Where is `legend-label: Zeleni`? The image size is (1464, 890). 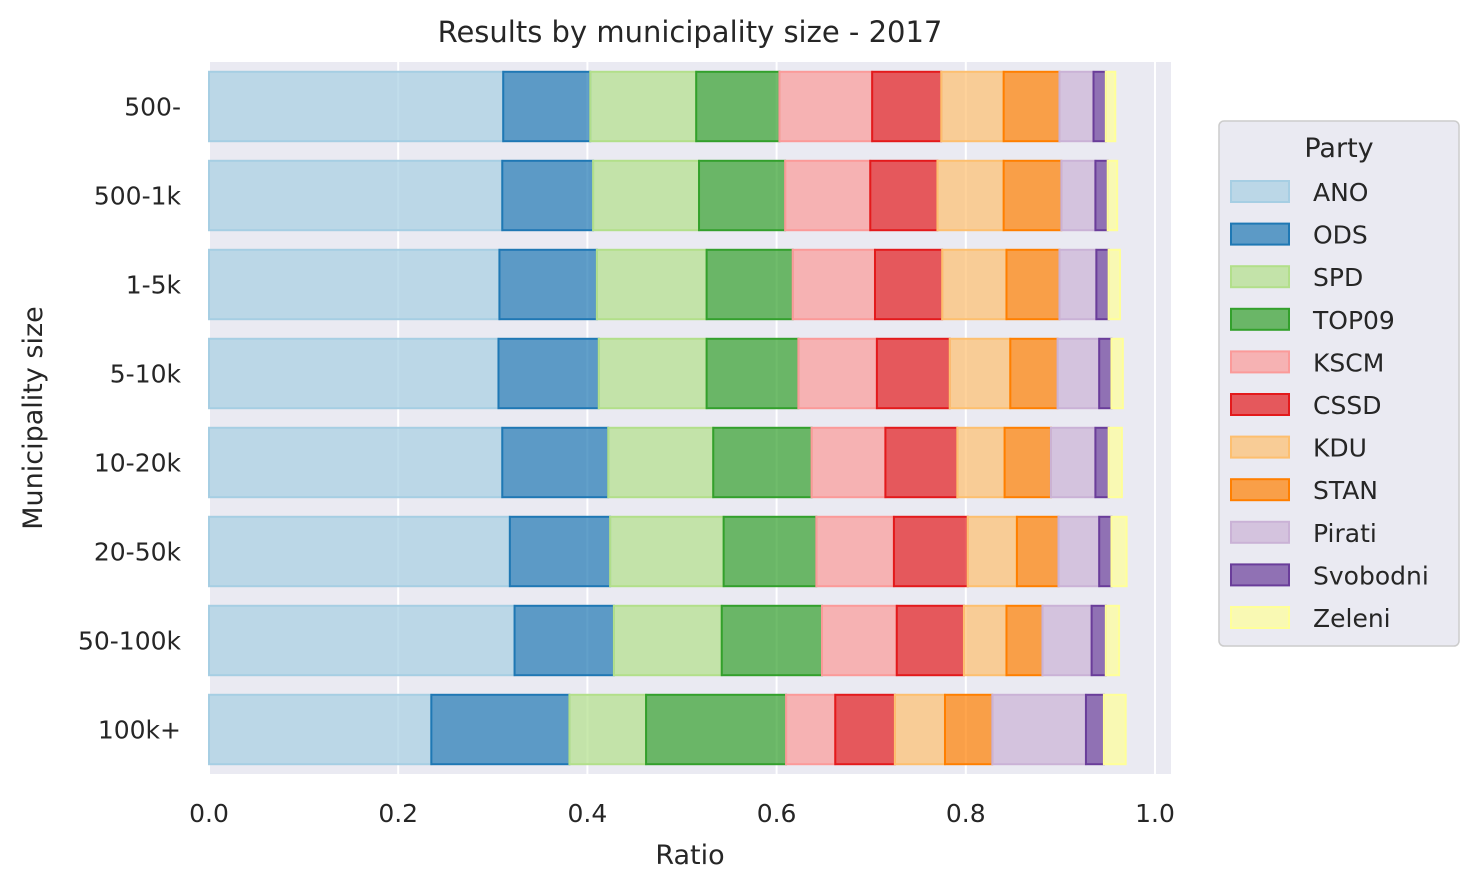
legend-label: Zeleni is located at coordinates (1352, 618).